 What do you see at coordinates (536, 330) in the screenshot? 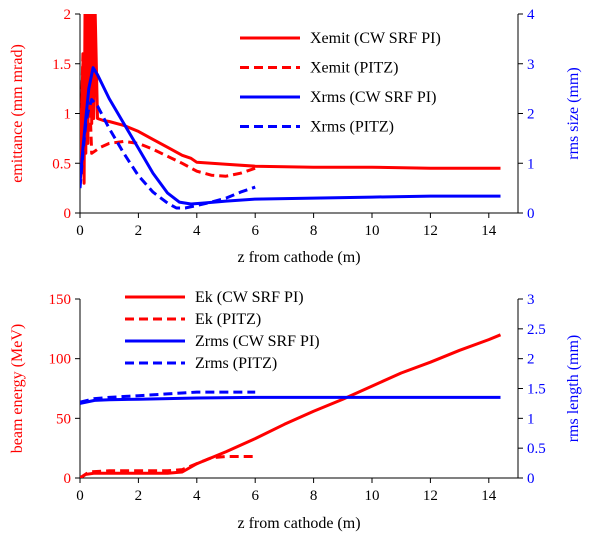
I see `y-right-tick-label: 2.5` at bounding box center [536, 330].